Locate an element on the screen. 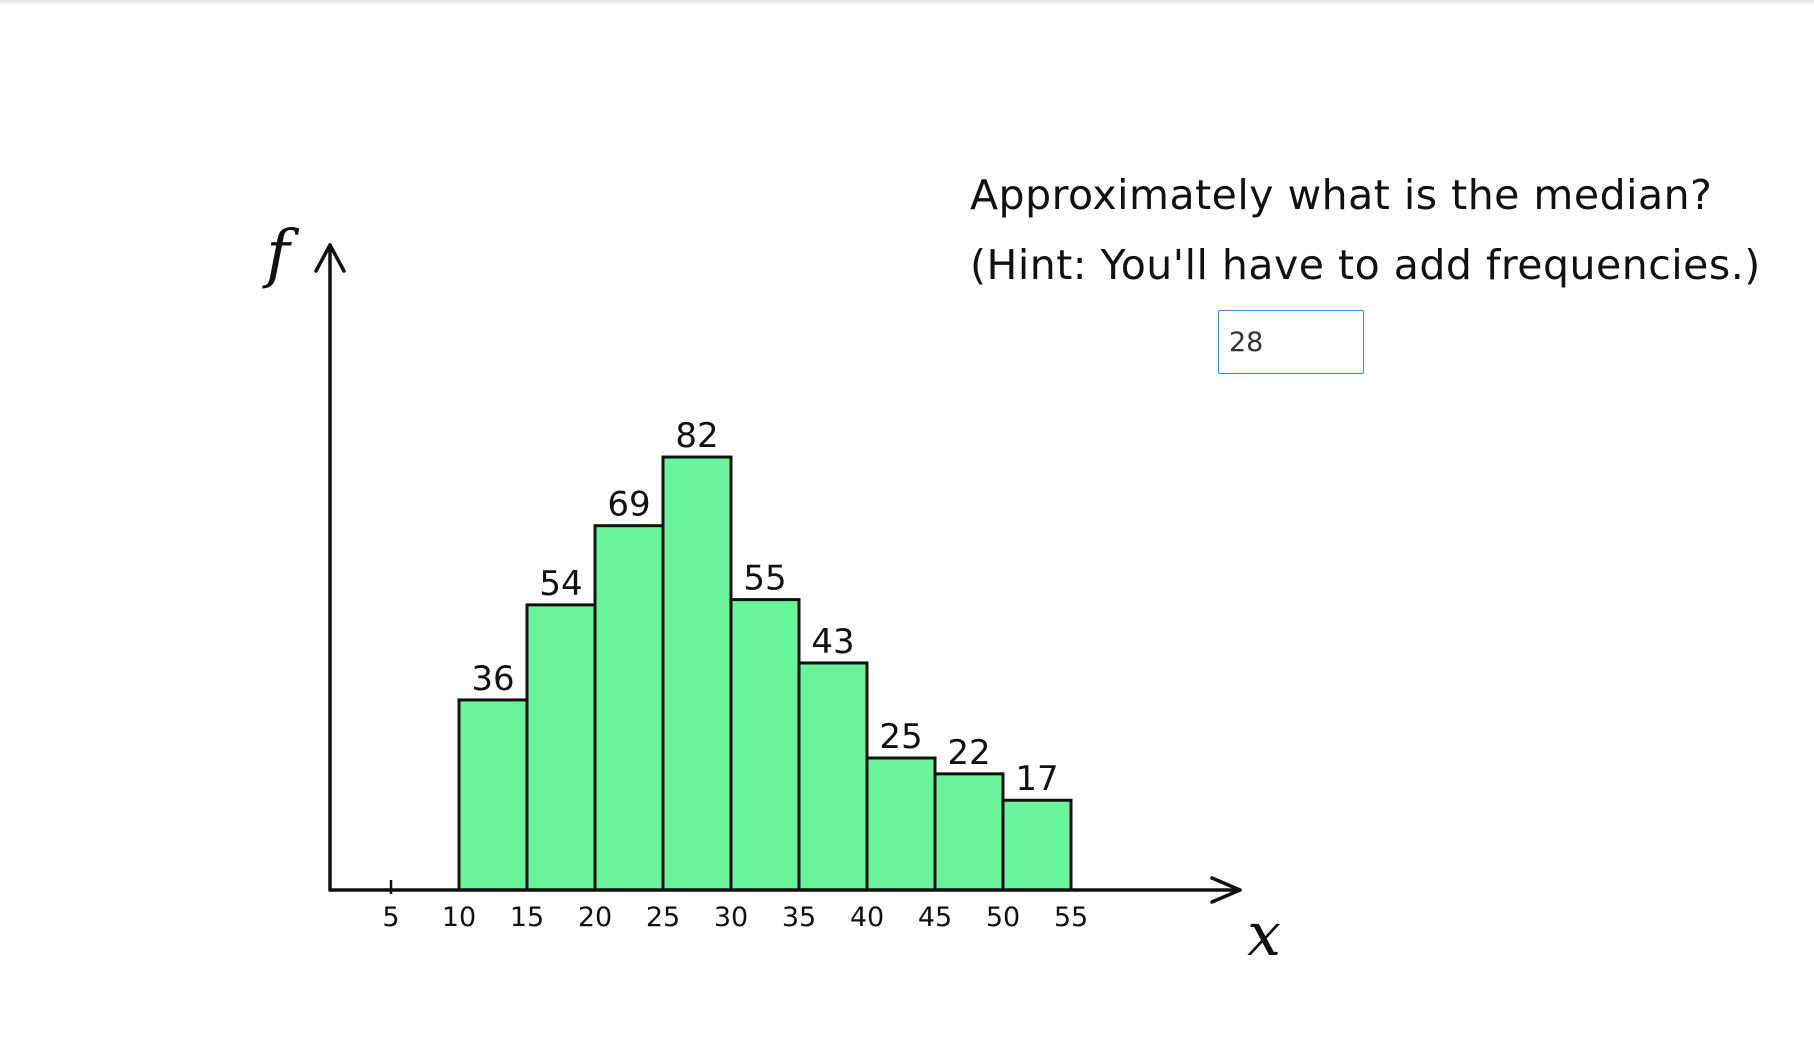  bar-value-label: 22 is located at coordinates (968, 753).